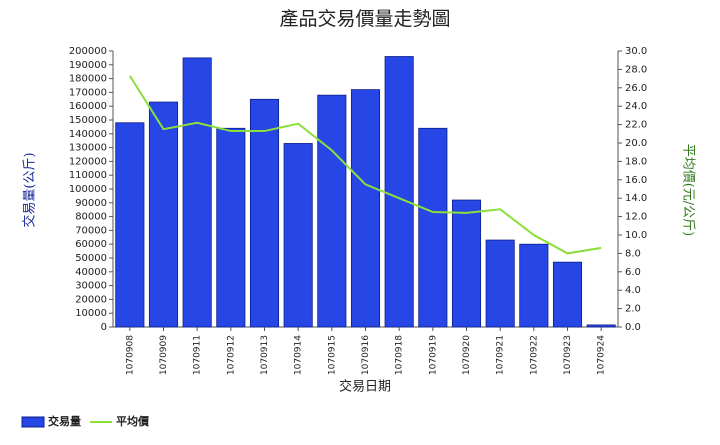  What do you see at coordinates (636, 143) in the screenshot?
I see `y2-tick-label: 20.0` at bounding box center [636, 143].